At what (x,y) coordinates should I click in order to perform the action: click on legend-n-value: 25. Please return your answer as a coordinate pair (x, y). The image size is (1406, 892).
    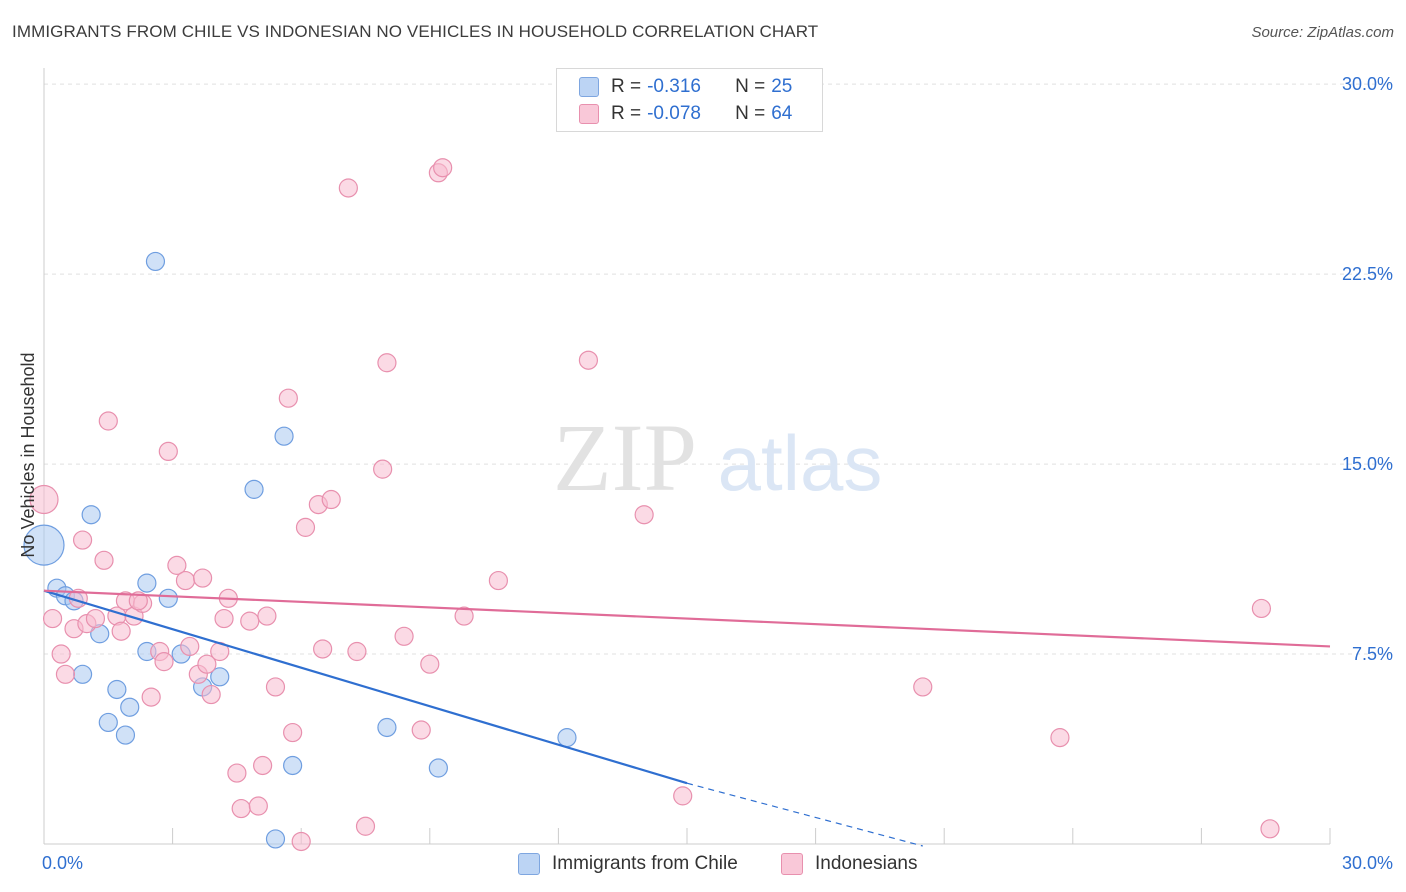
    Looking at the image, I should click on (782, 86).